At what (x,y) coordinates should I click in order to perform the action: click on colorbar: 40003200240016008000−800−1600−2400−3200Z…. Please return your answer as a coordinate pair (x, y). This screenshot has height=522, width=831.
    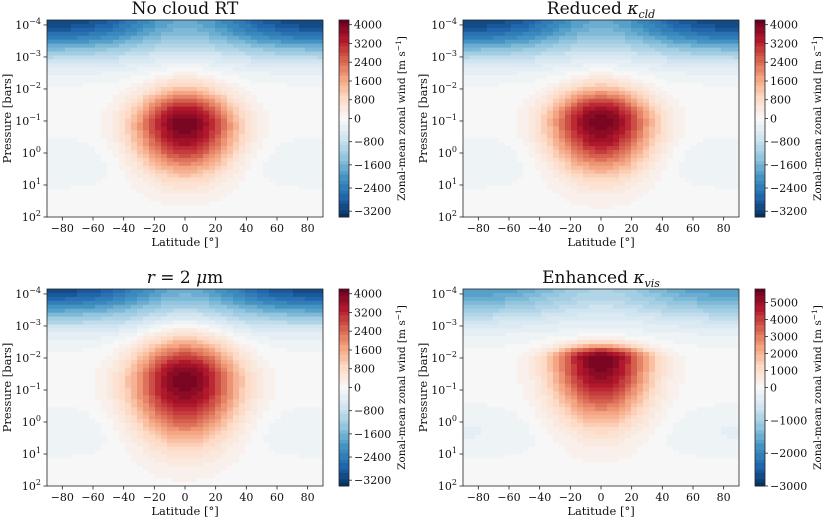
    Looking at the image, I should click on (373, 118).